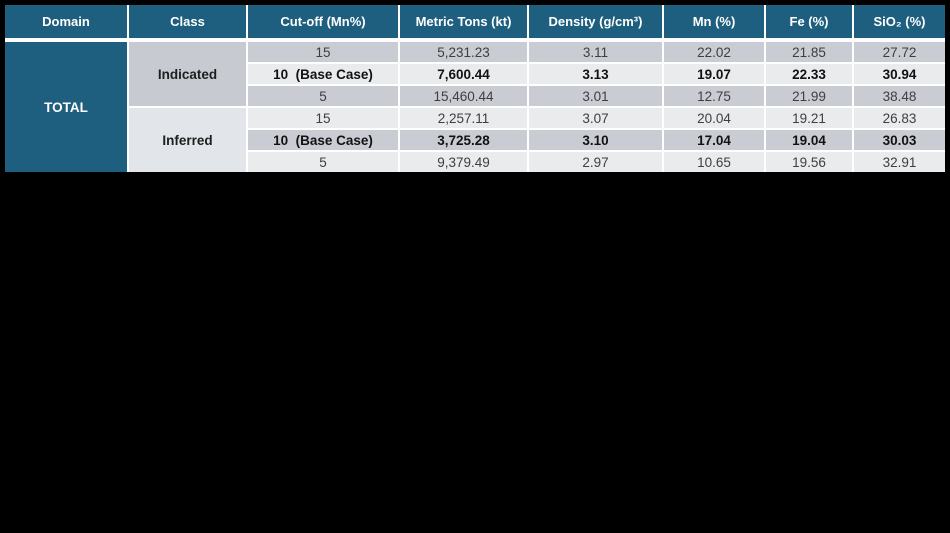 The width and height of the screenshot is (950, 533). What do you see at coordinates (809, 23) in the screenshot?
I see `col-header-fe: Fe (%)` at bounding box center [809, 23].